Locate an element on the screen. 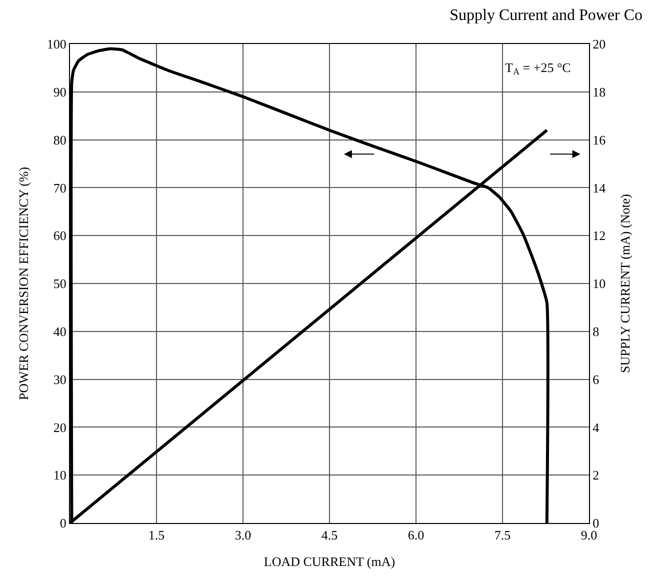 This screenshot has height=579, width=649. x-tick-label: 1.5 is located at coordinates (156, 535).